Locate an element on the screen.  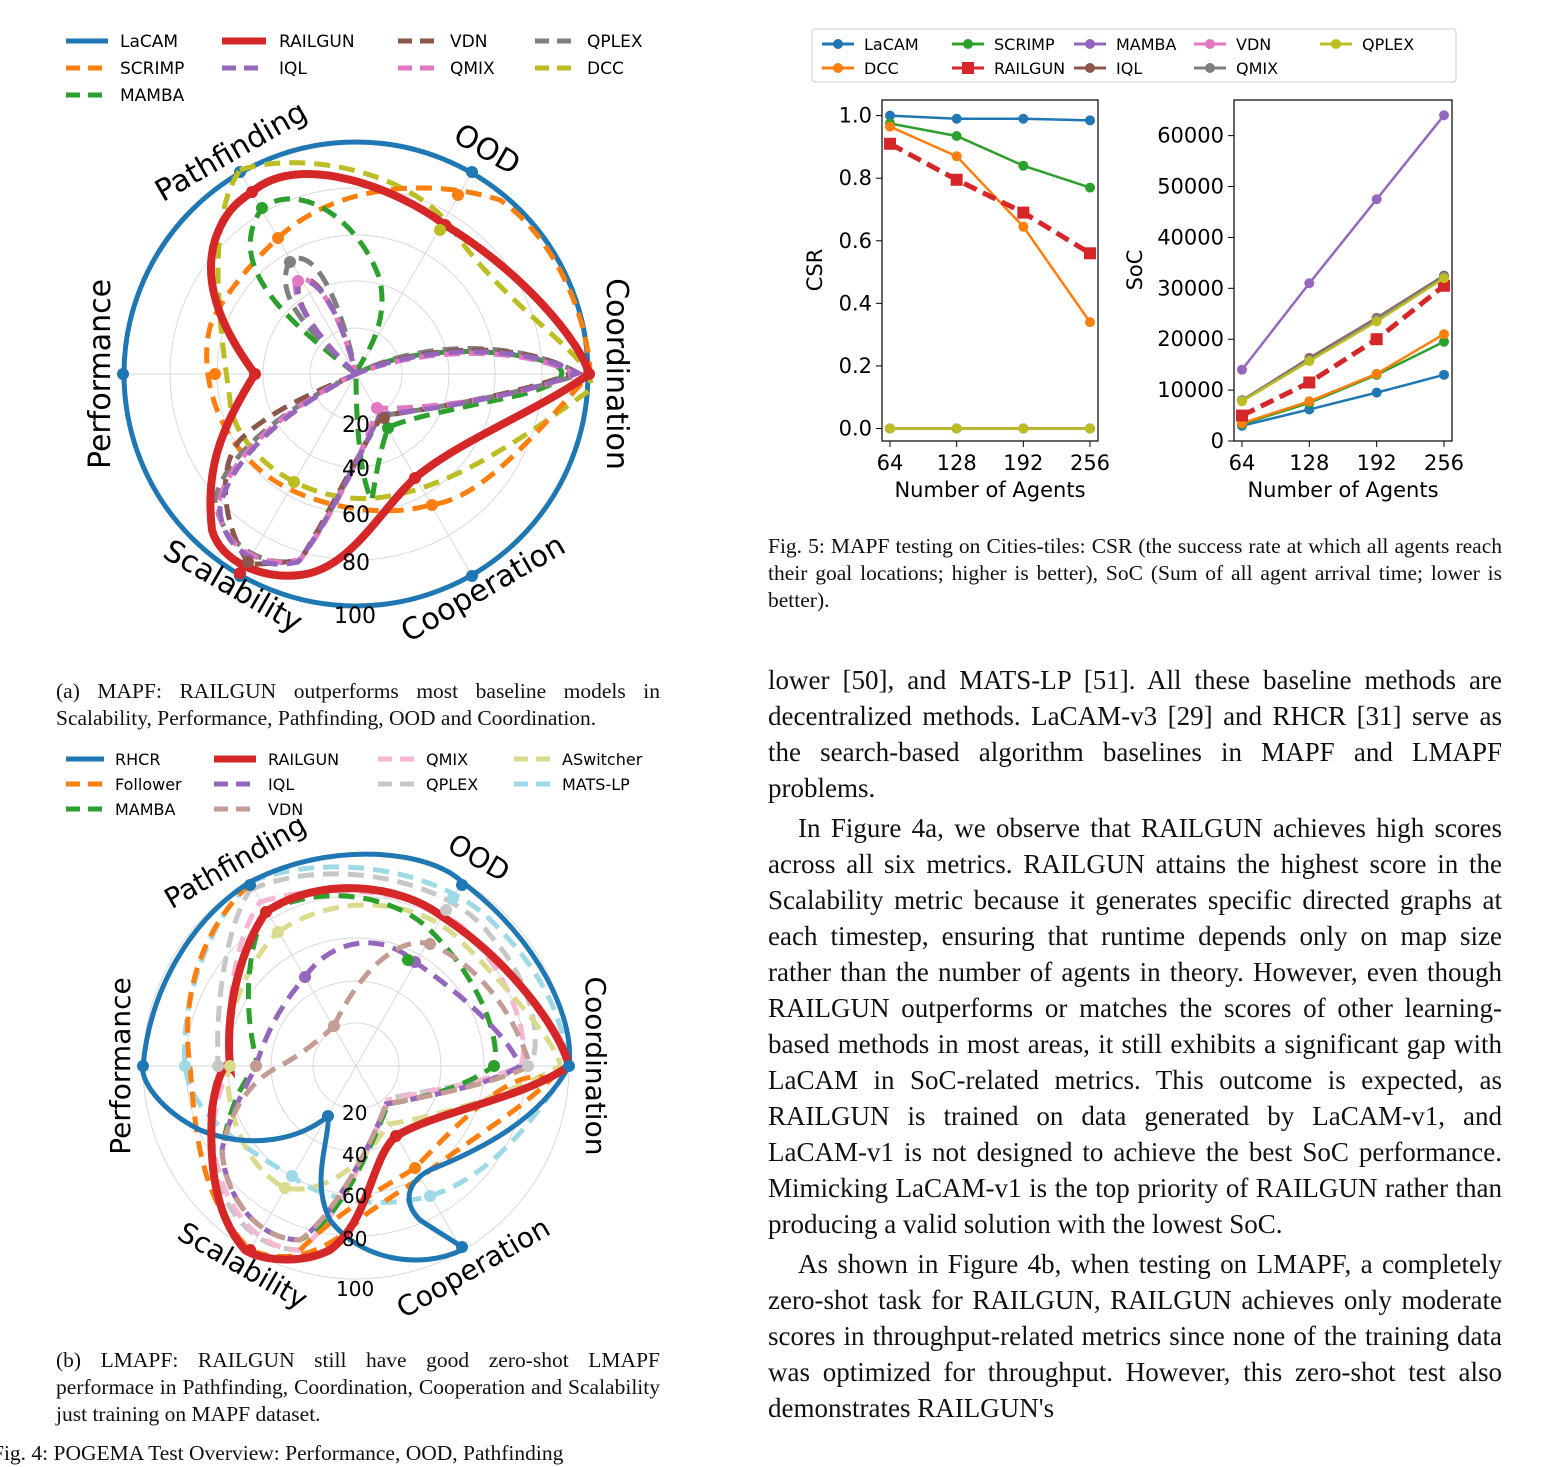
plot-frame is located at coordinates (1343, 270).